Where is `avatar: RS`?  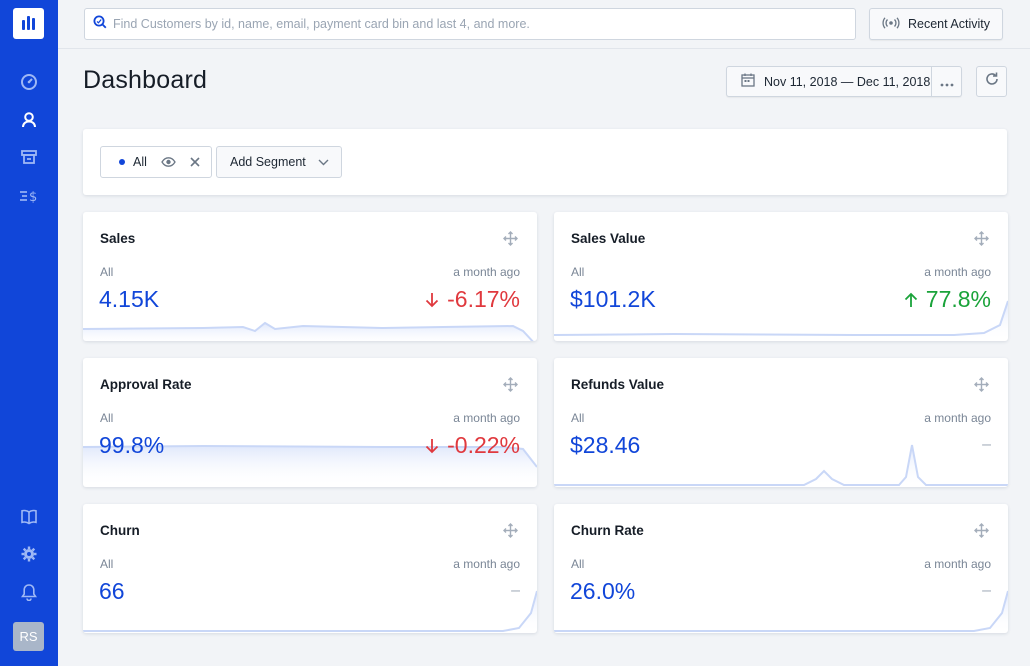 avatar: RS is located at coordinates (28, 636).